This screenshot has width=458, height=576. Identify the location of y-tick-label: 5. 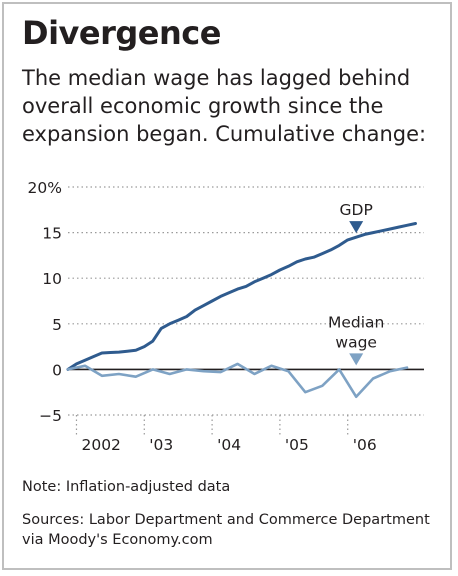
(57, 325).